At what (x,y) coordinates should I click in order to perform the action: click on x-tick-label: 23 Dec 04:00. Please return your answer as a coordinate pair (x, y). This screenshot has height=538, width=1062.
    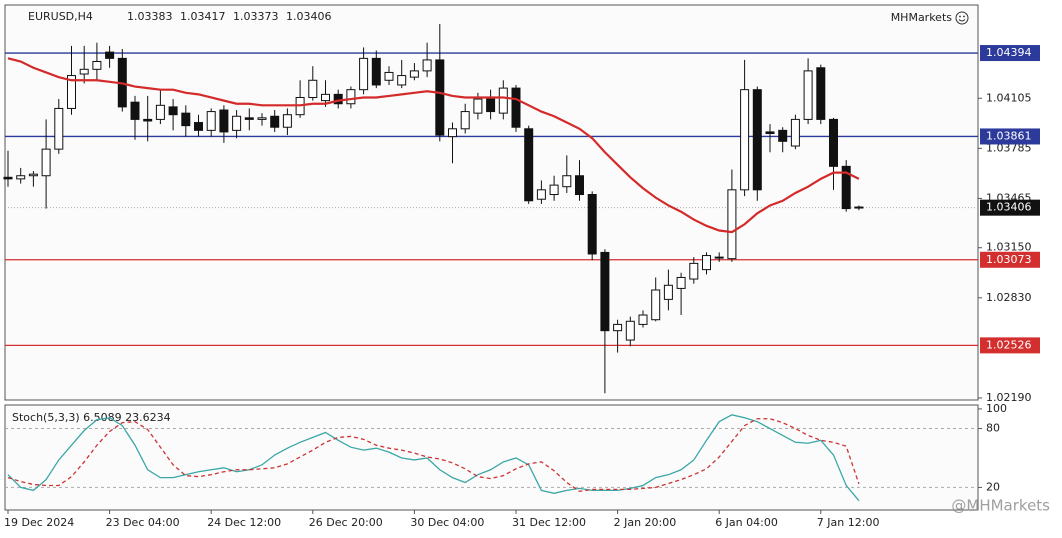
    Looking at the image, I should click on (143, 522).